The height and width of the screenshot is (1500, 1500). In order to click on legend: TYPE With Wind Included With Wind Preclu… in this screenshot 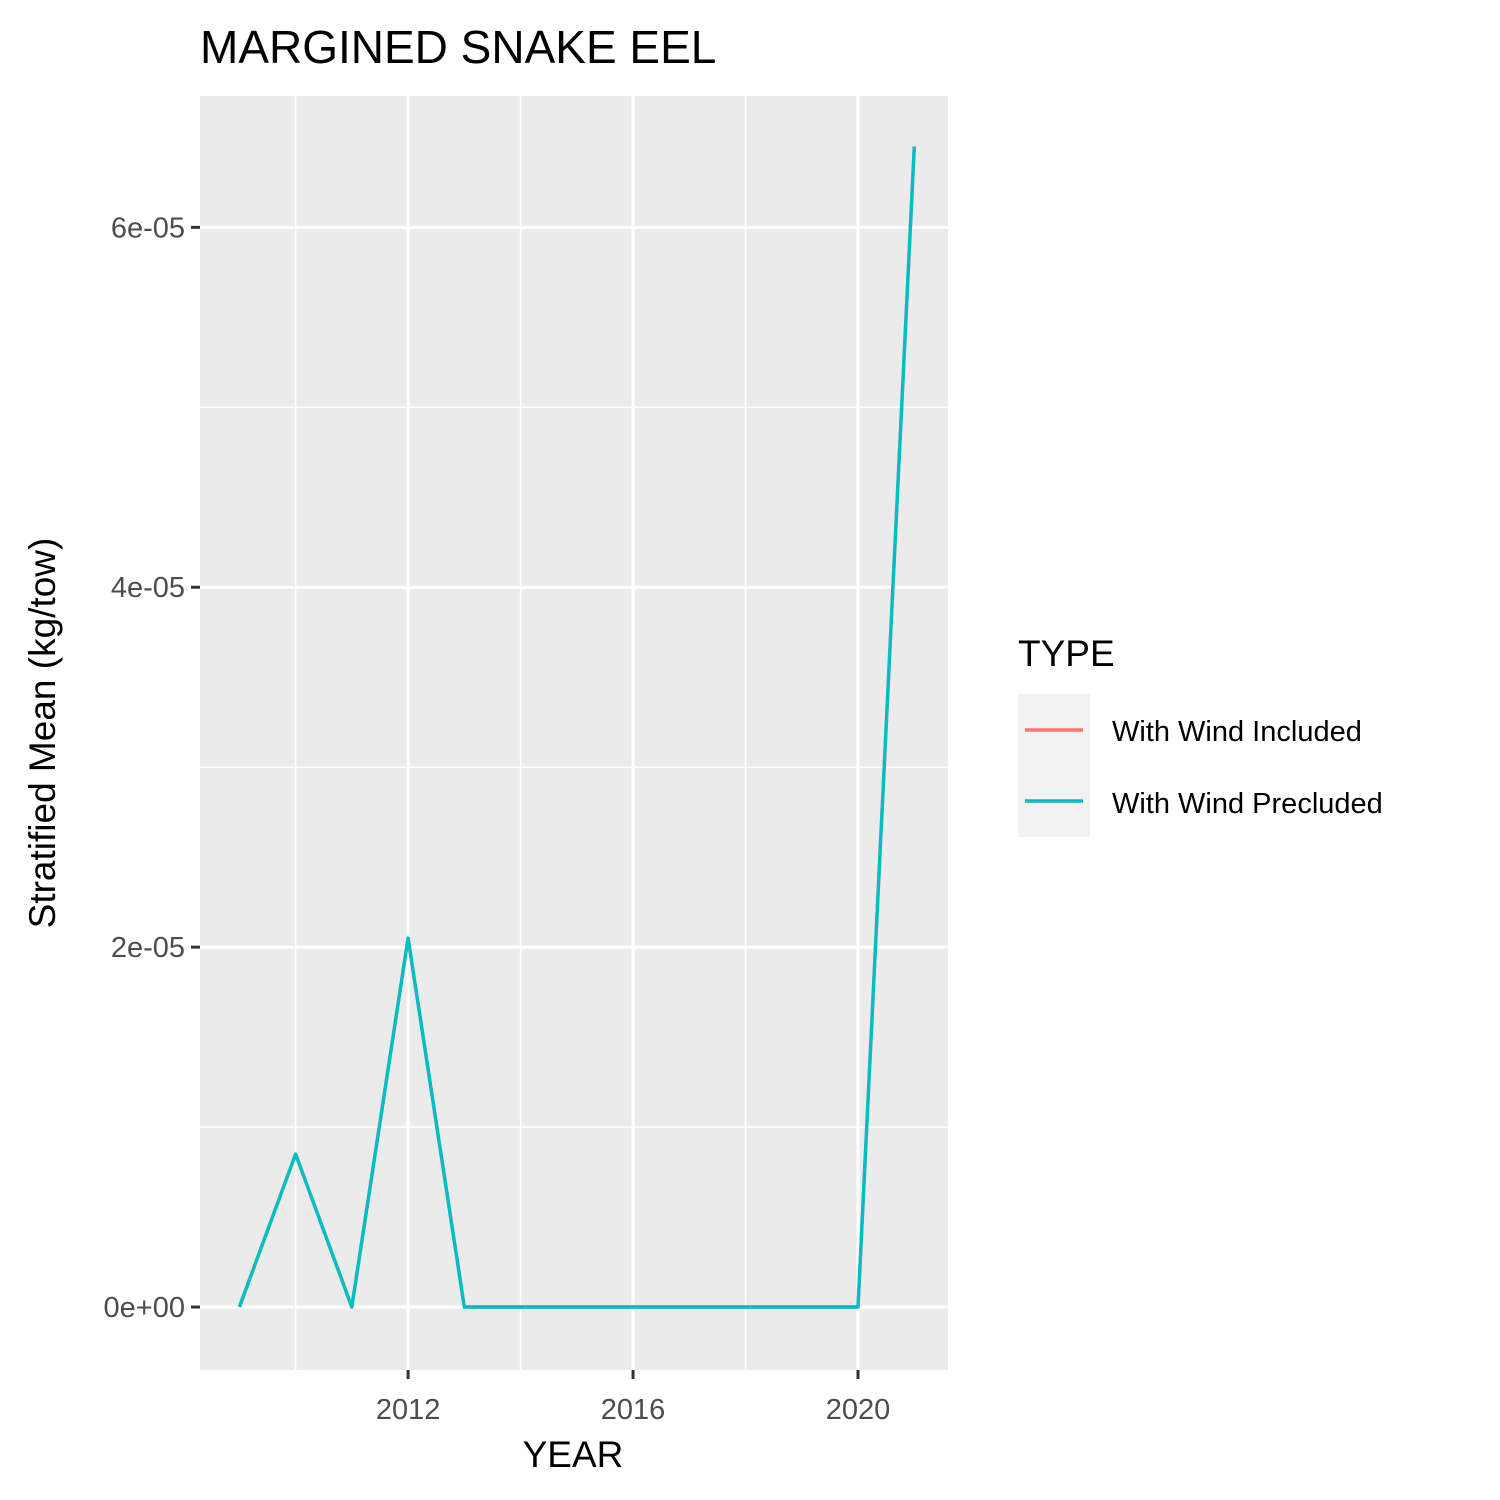, I will do `click(1200, 735)`.